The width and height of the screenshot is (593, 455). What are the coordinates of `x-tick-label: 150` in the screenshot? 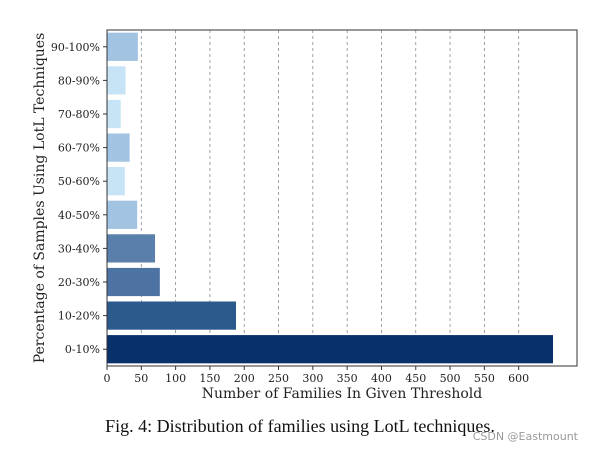 It's located at (209, 378).